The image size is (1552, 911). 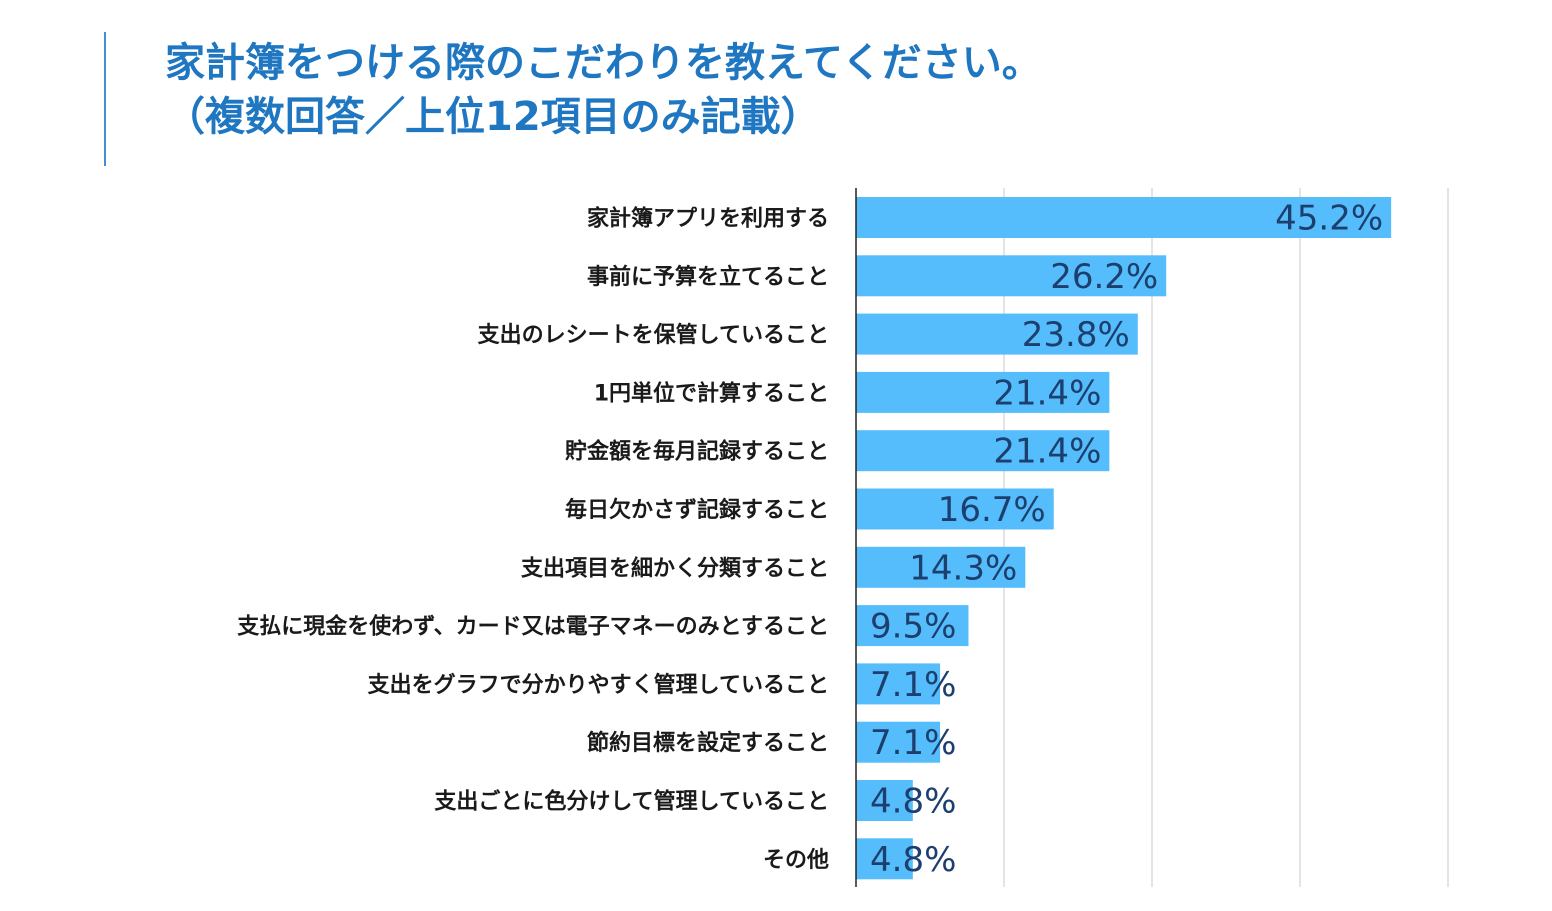 I want to click on chart-title-line2: （複数回答／上位12項目のみ記載）, so click(x=493, y=117).